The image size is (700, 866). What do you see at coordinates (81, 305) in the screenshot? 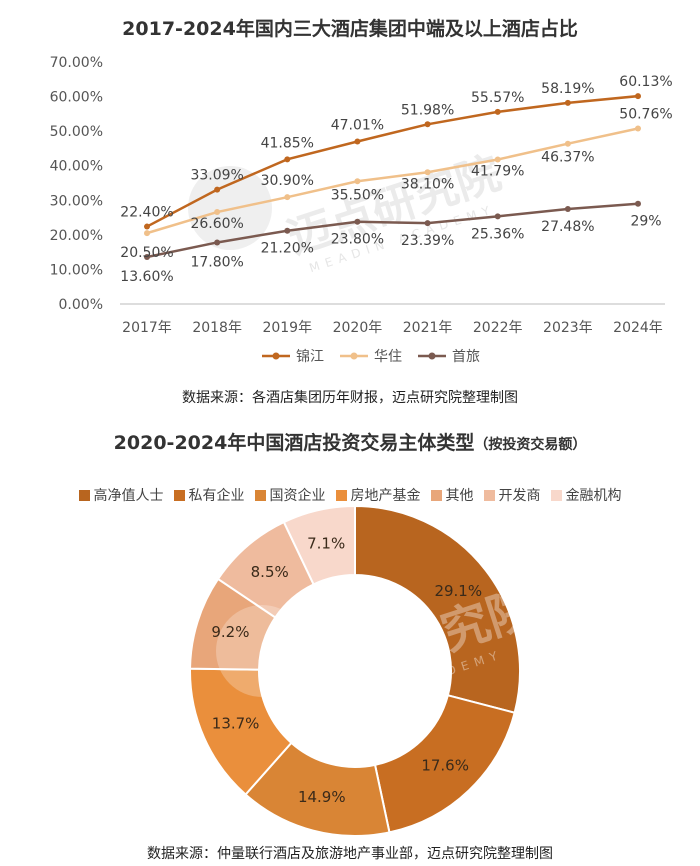
I see `y-tick-label: 0.00%` at bounding box center [81, 305].